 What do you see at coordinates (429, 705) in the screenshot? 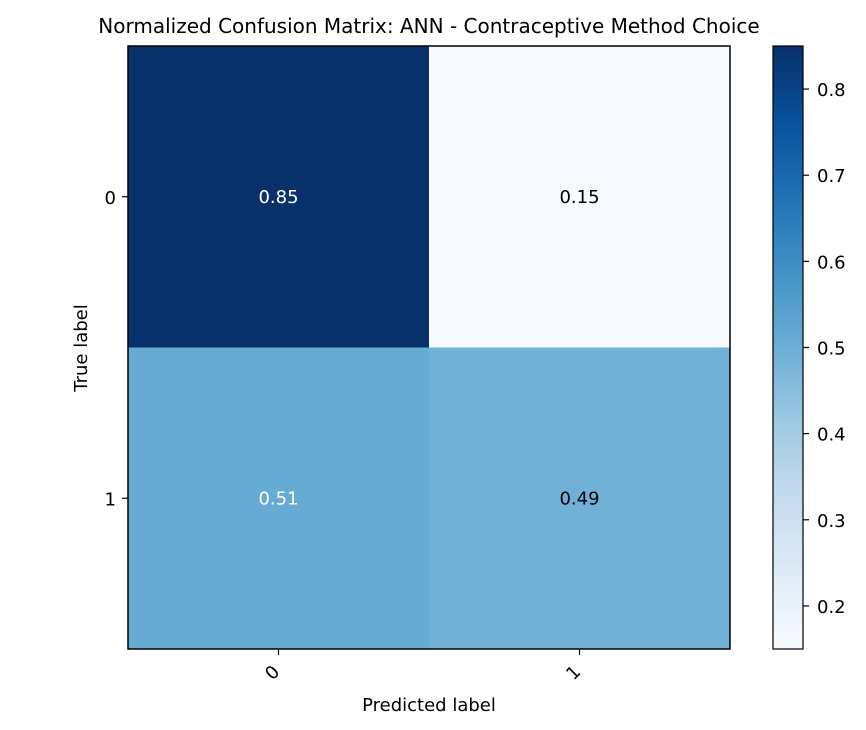
I see `x-axis-label: Predicted label` at bounding box center [429, 705].